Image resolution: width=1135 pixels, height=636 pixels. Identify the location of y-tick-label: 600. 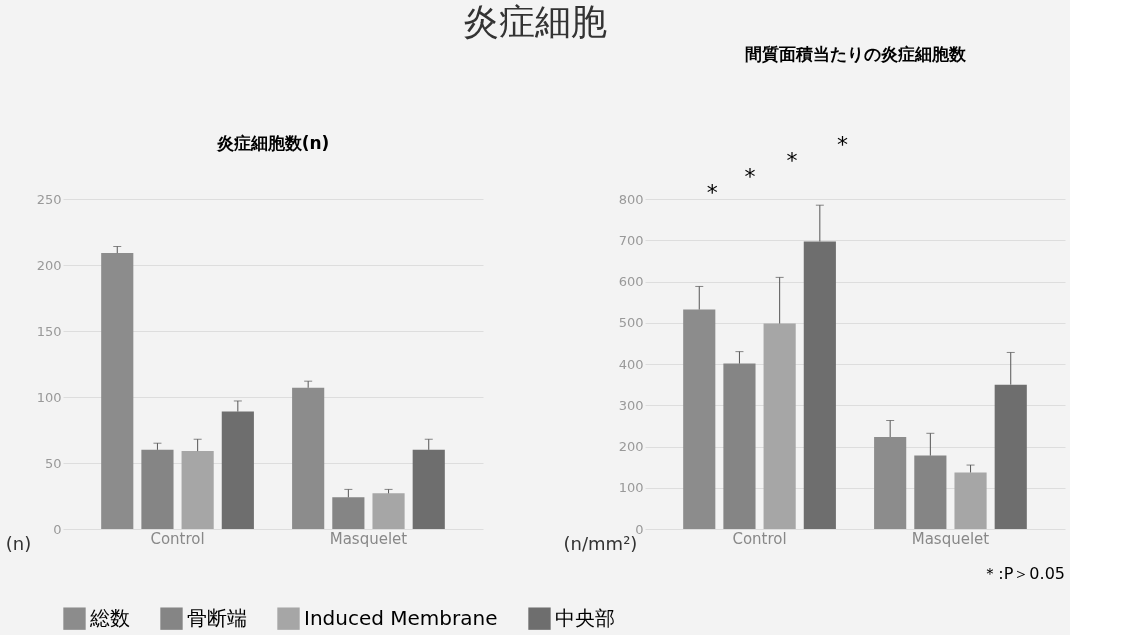
(631, 281).